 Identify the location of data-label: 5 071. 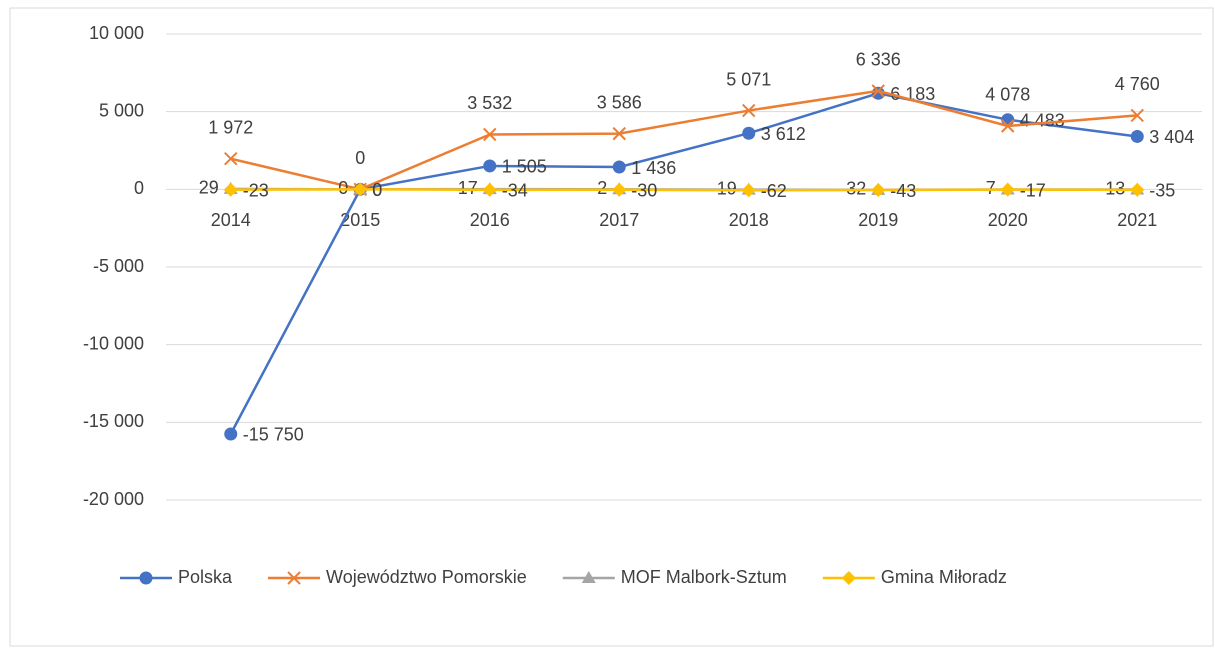
(748, 79).